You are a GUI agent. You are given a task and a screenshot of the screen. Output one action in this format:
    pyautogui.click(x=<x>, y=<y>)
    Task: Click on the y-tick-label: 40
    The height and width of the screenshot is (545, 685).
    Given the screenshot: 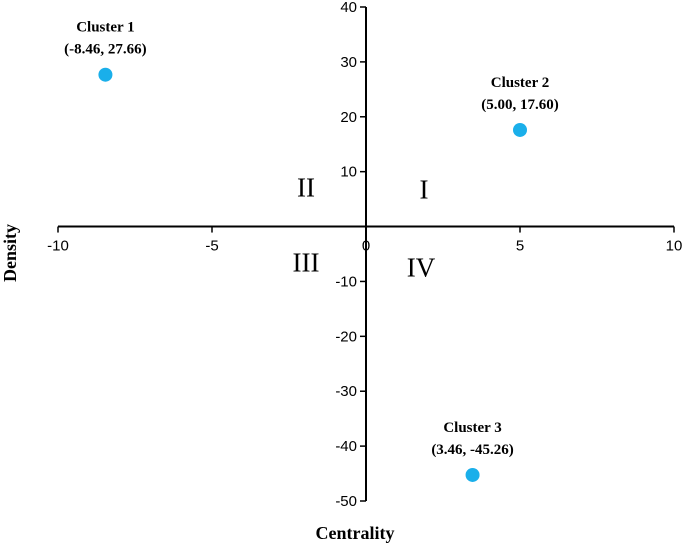 What is the action you would take?
    pyautogui.click(x=348, y=8)
    